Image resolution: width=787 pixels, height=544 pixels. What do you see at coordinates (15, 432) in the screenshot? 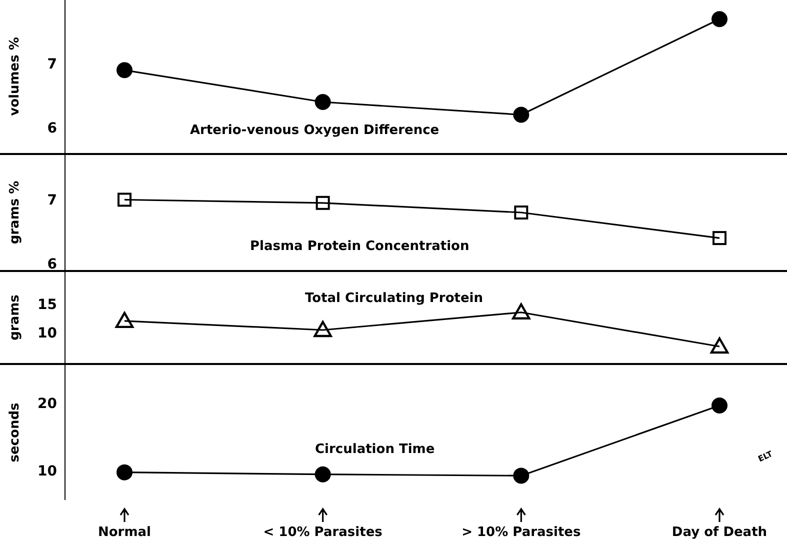
I see `y-axis-title: seconds` at bounding box center [15, 432].